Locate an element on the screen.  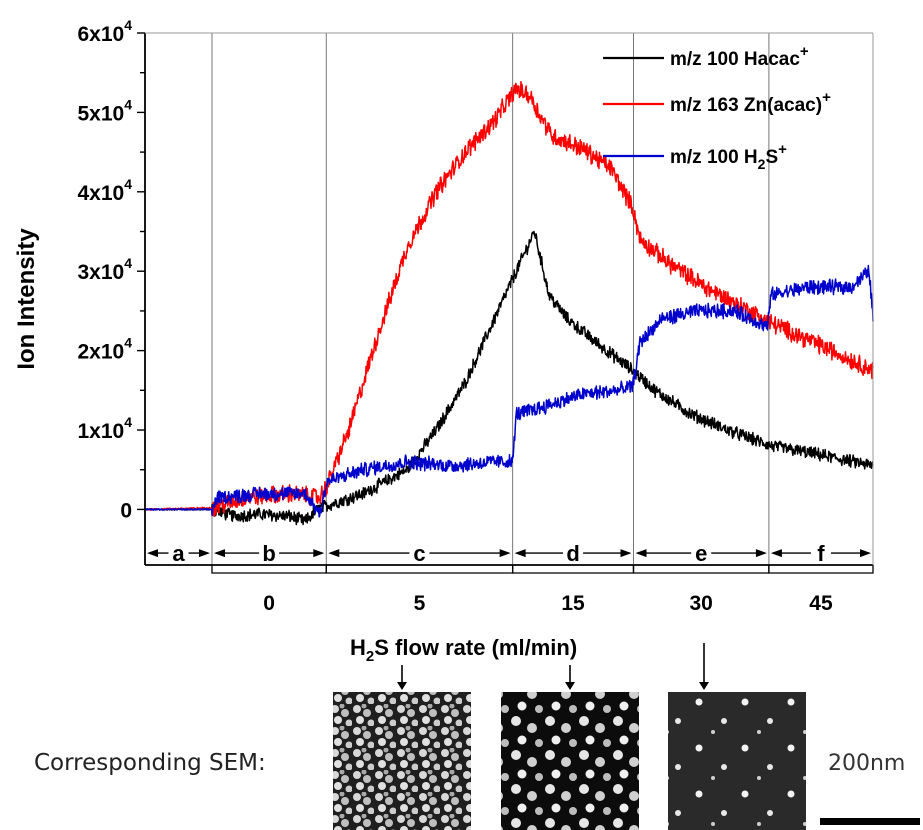
scale-bar is located at coordinates (870, 821).